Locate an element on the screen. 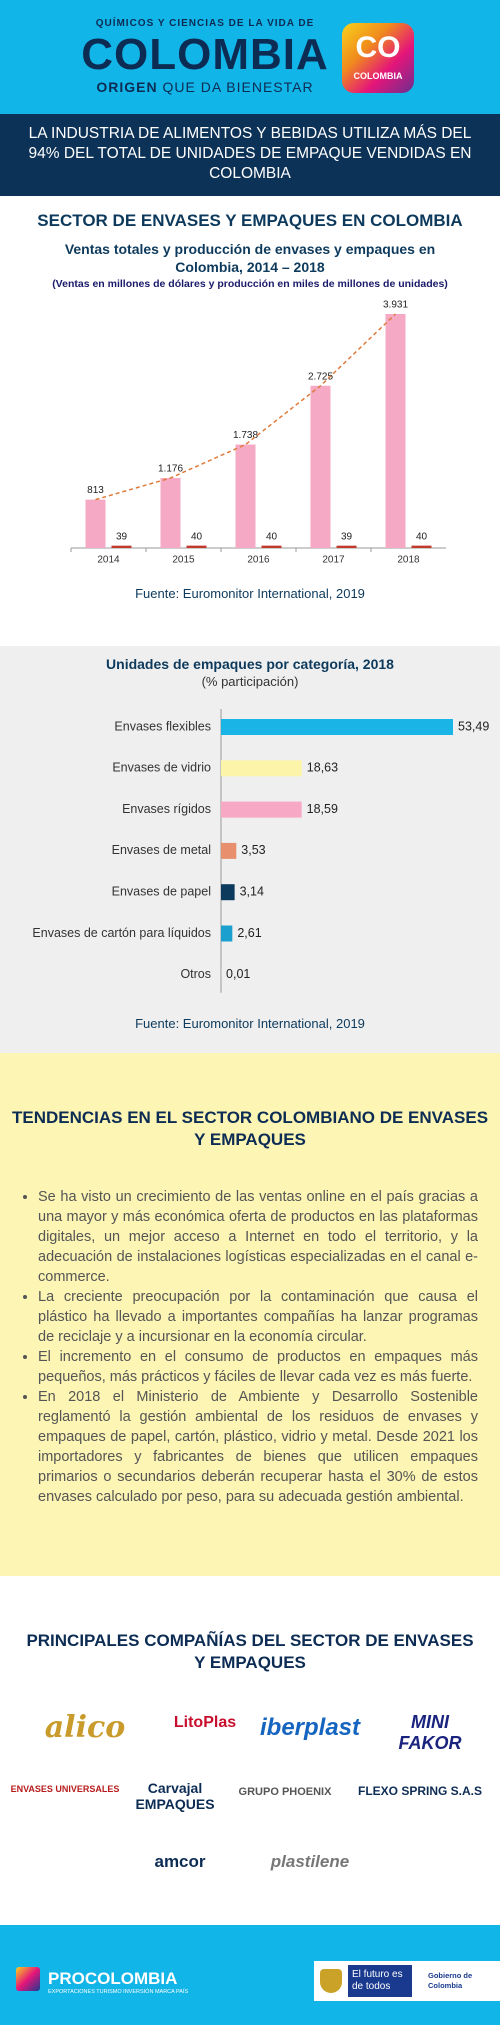 The width and height of the screenshot is (500, 2025). motto: El futuro es de todos is located at coordinates (377, 1980).